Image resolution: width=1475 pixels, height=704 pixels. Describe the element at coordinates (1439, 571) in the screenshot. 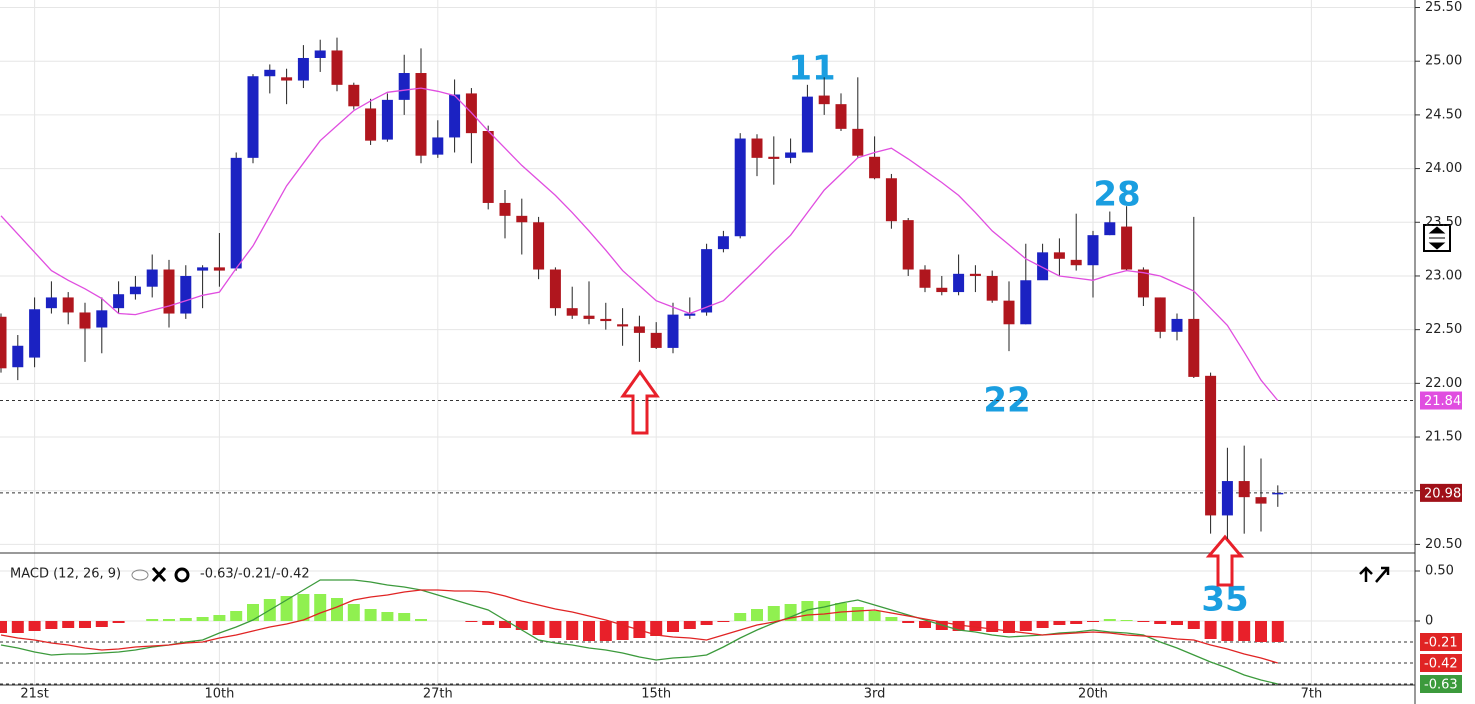

I see `y-tick-label: 0.50` at that location.